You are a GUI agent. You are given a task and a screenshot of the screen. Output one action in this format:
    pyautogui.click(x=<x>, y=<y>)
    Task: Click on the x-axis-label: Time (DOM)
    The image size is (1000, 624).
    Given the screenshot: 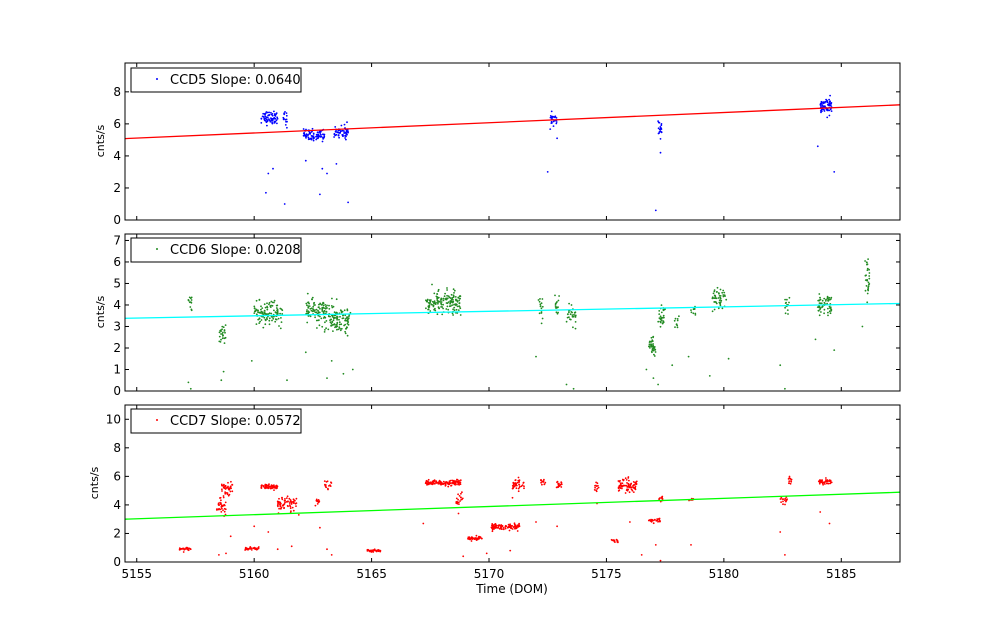 What is the action you would take?
    pyautogui.click(x=511, y=589)
    